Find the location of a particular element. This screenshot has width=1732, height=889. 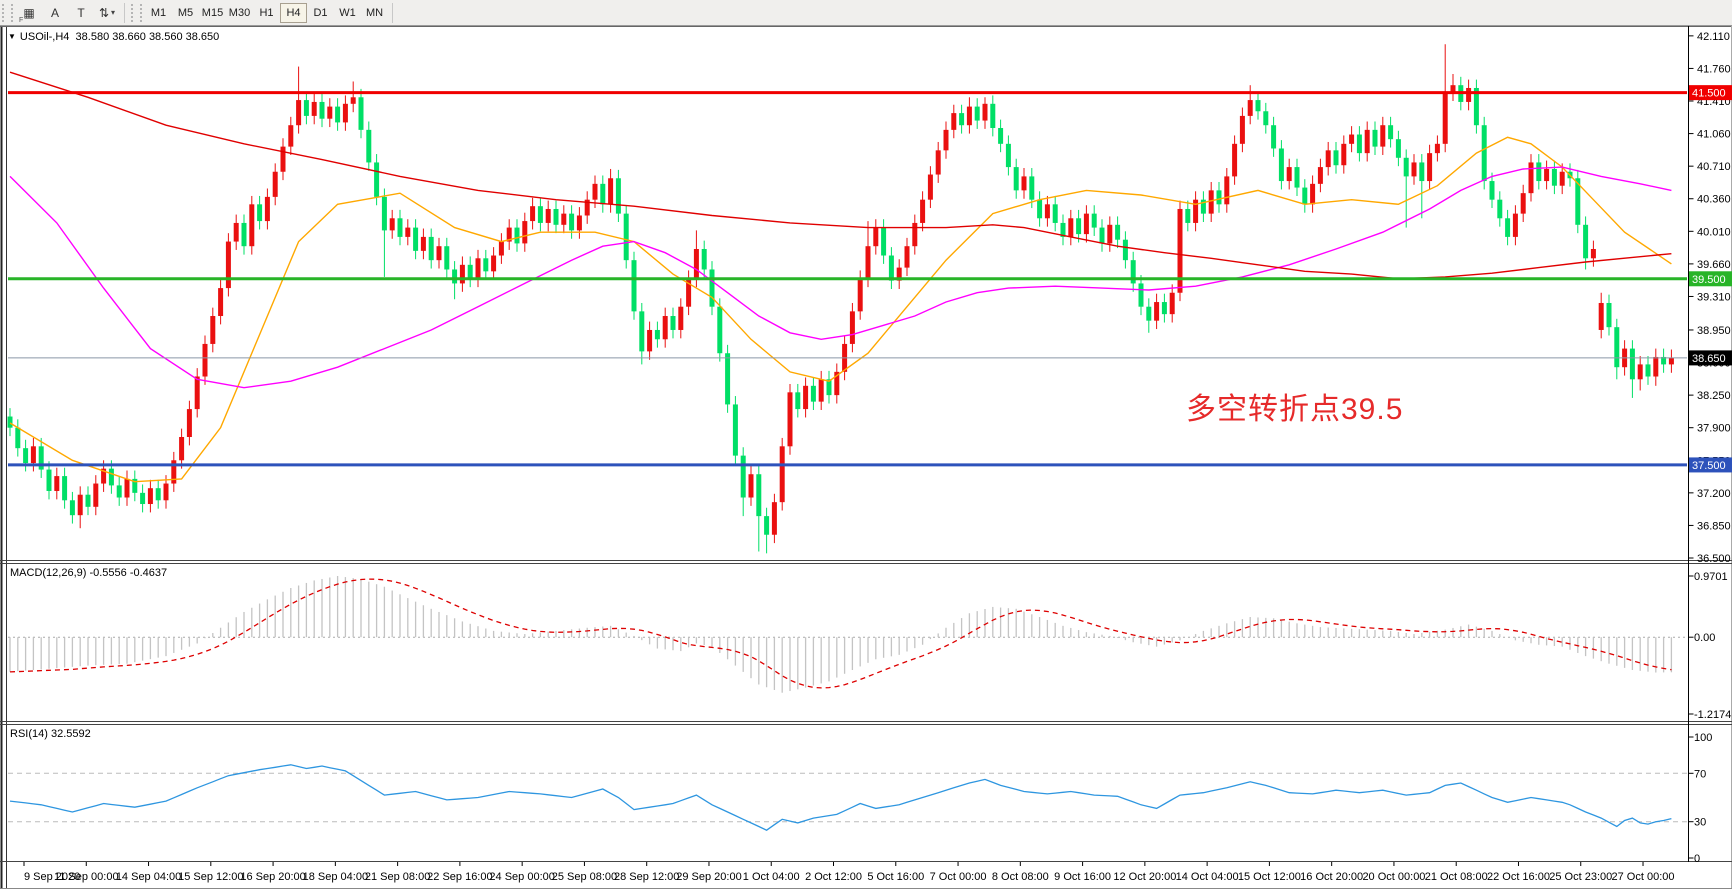

price-marker-label: 38.650 is located at coordinates (1709, 359).